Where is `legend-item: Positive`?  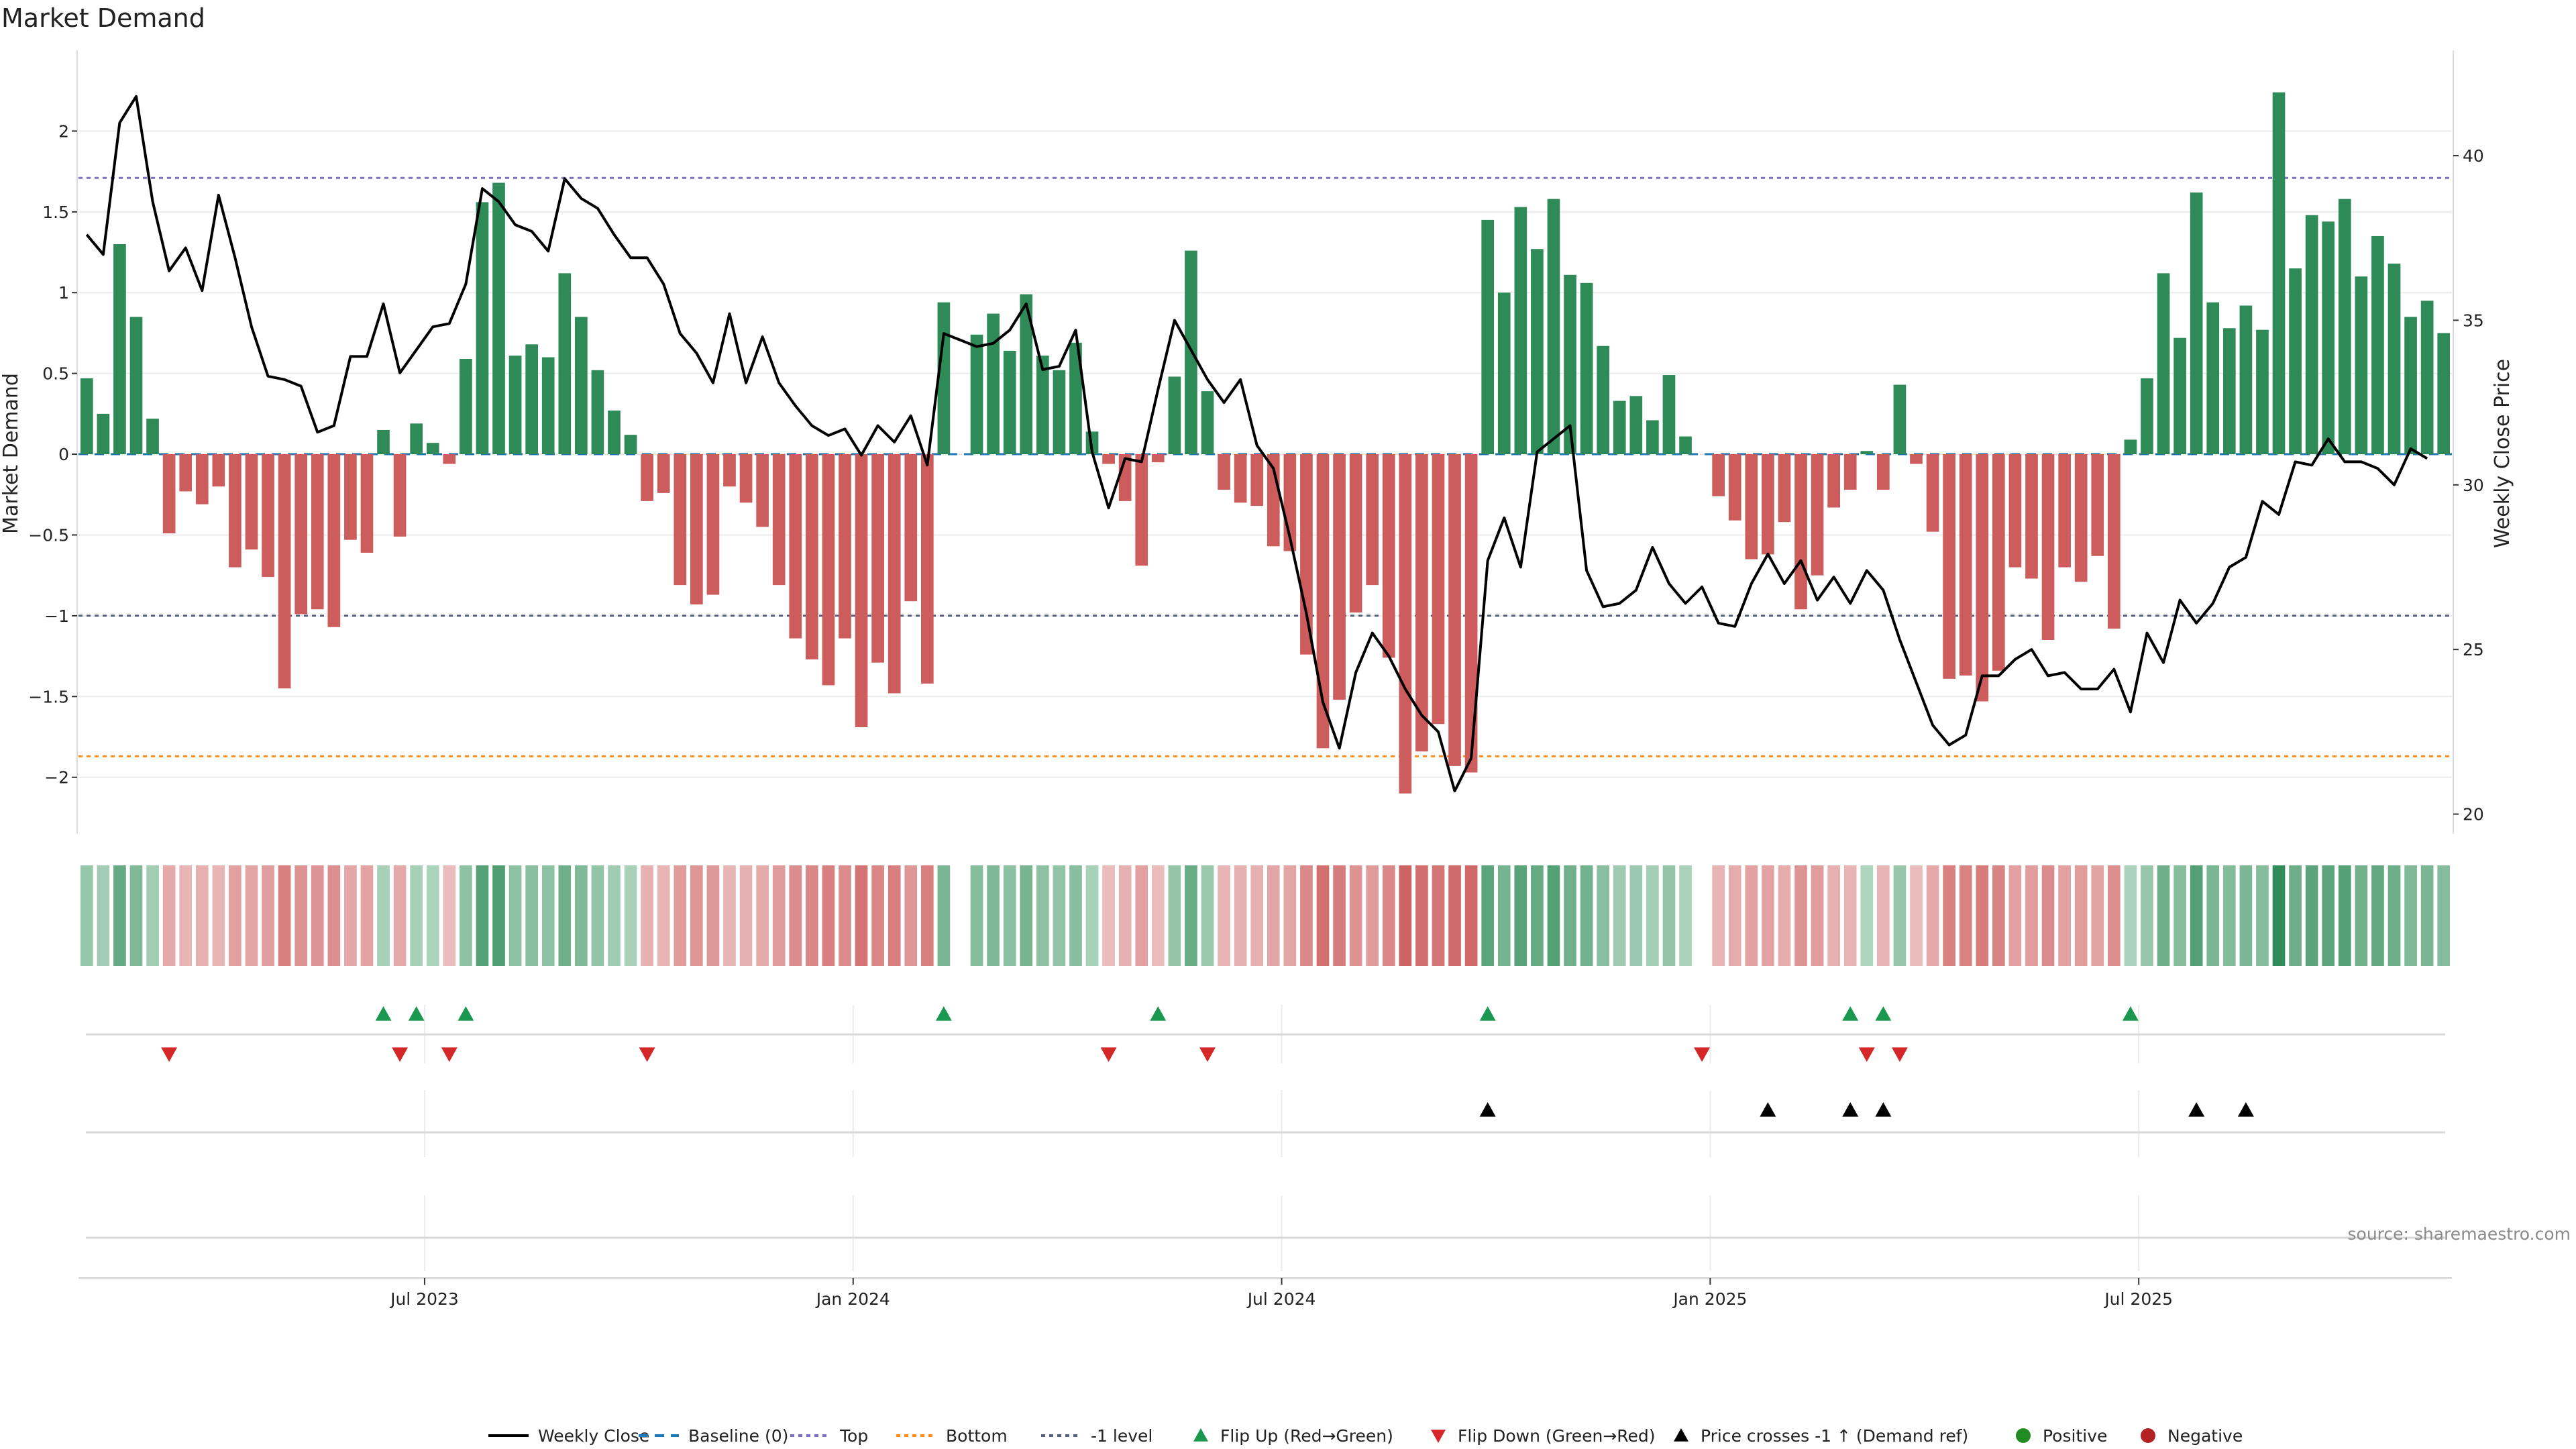 legend-item: Positive is located at coordinates (2061, 1436).